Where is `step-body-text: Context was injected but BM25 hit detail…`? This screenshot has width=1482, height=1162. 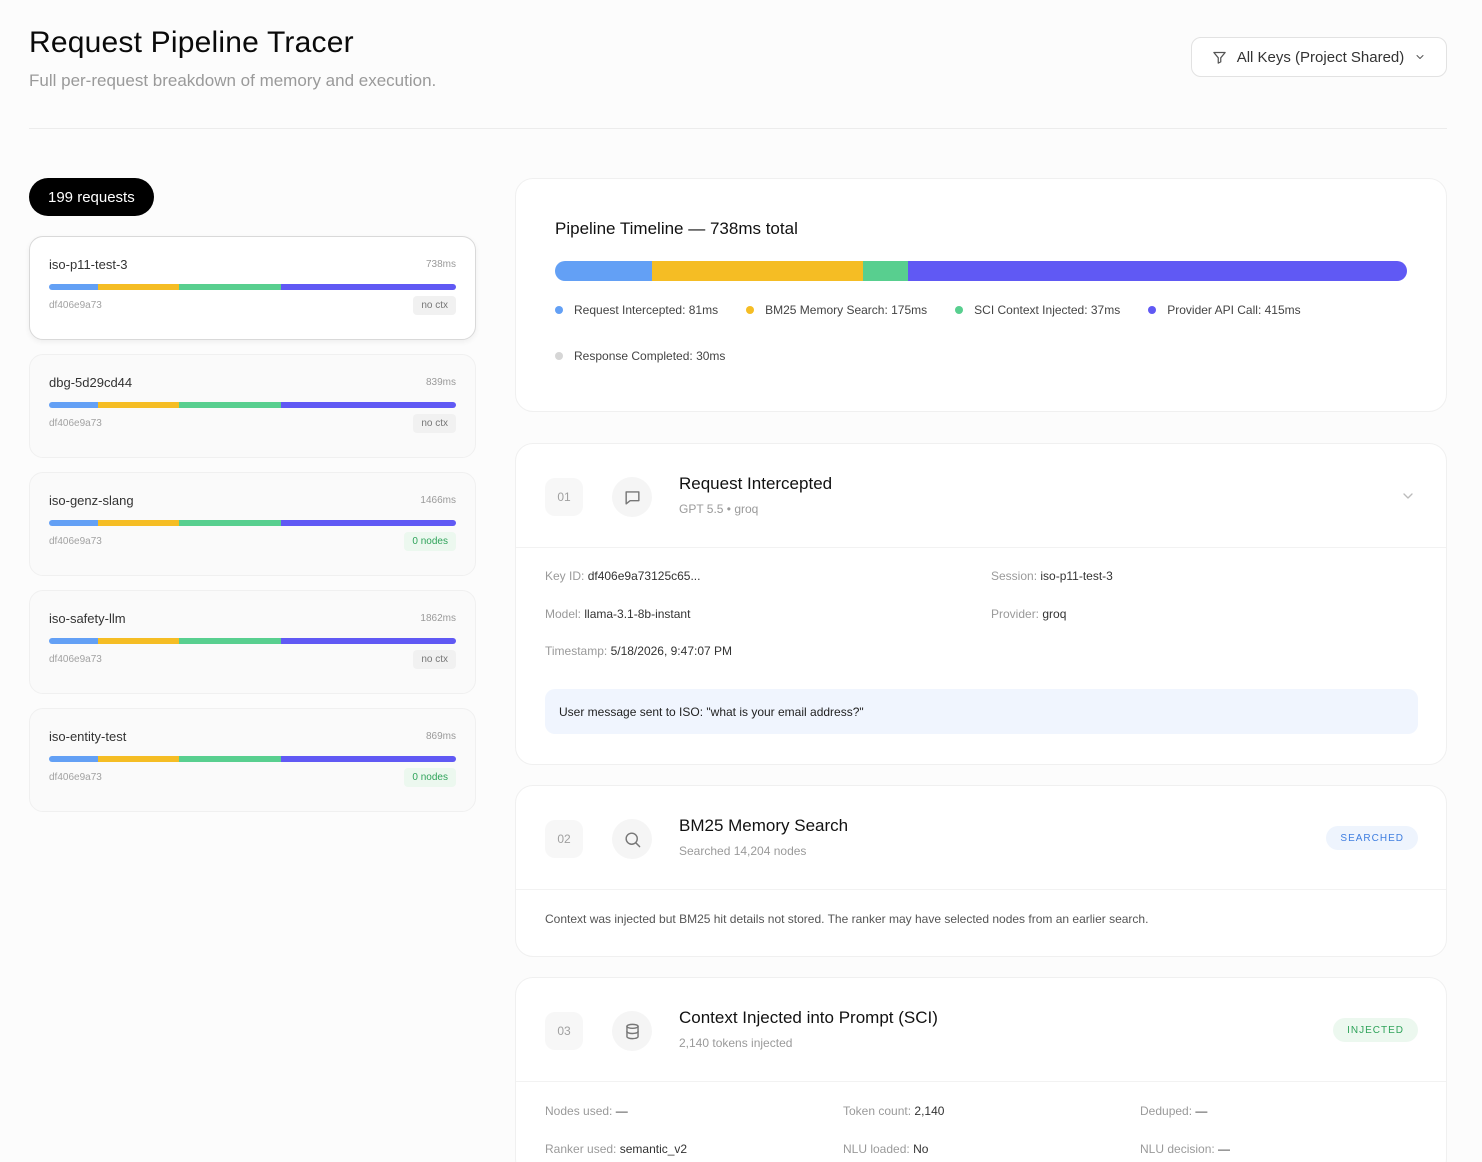 step-body-text: Context was injected but BM25 hit detail… is located at coordinates (847, 919).